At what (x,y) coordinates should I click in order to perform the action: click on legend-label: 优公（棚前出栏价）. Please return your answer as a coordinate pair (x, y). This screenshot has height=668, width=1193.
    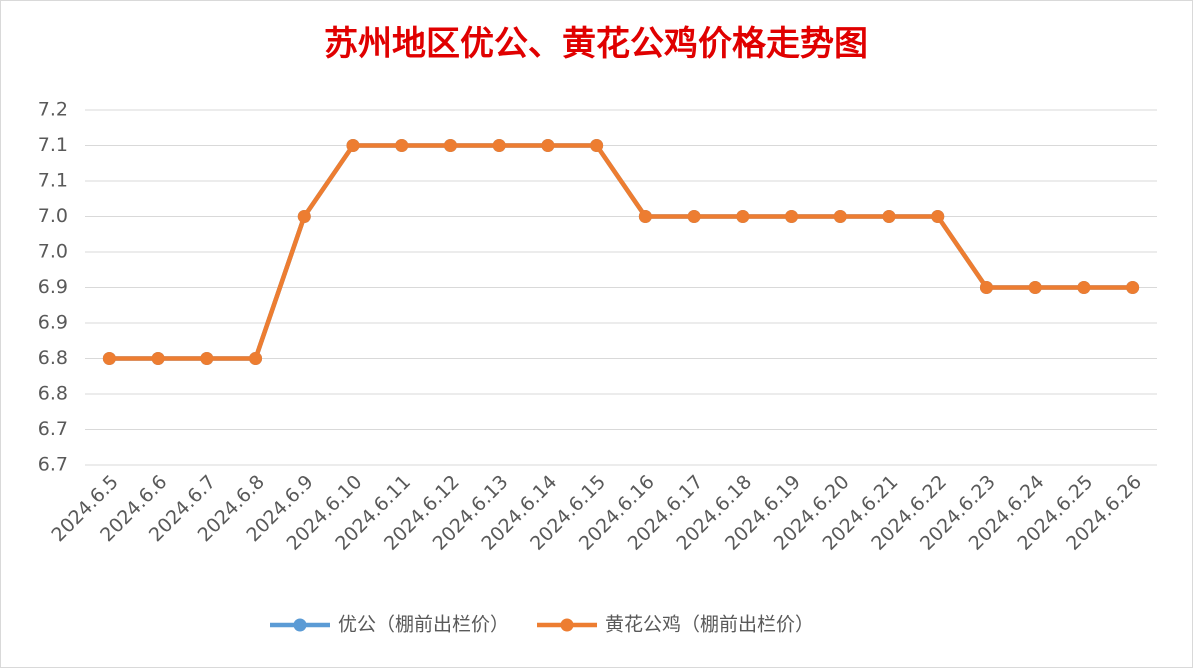
    Looking at the image, I should click on (423, 625).